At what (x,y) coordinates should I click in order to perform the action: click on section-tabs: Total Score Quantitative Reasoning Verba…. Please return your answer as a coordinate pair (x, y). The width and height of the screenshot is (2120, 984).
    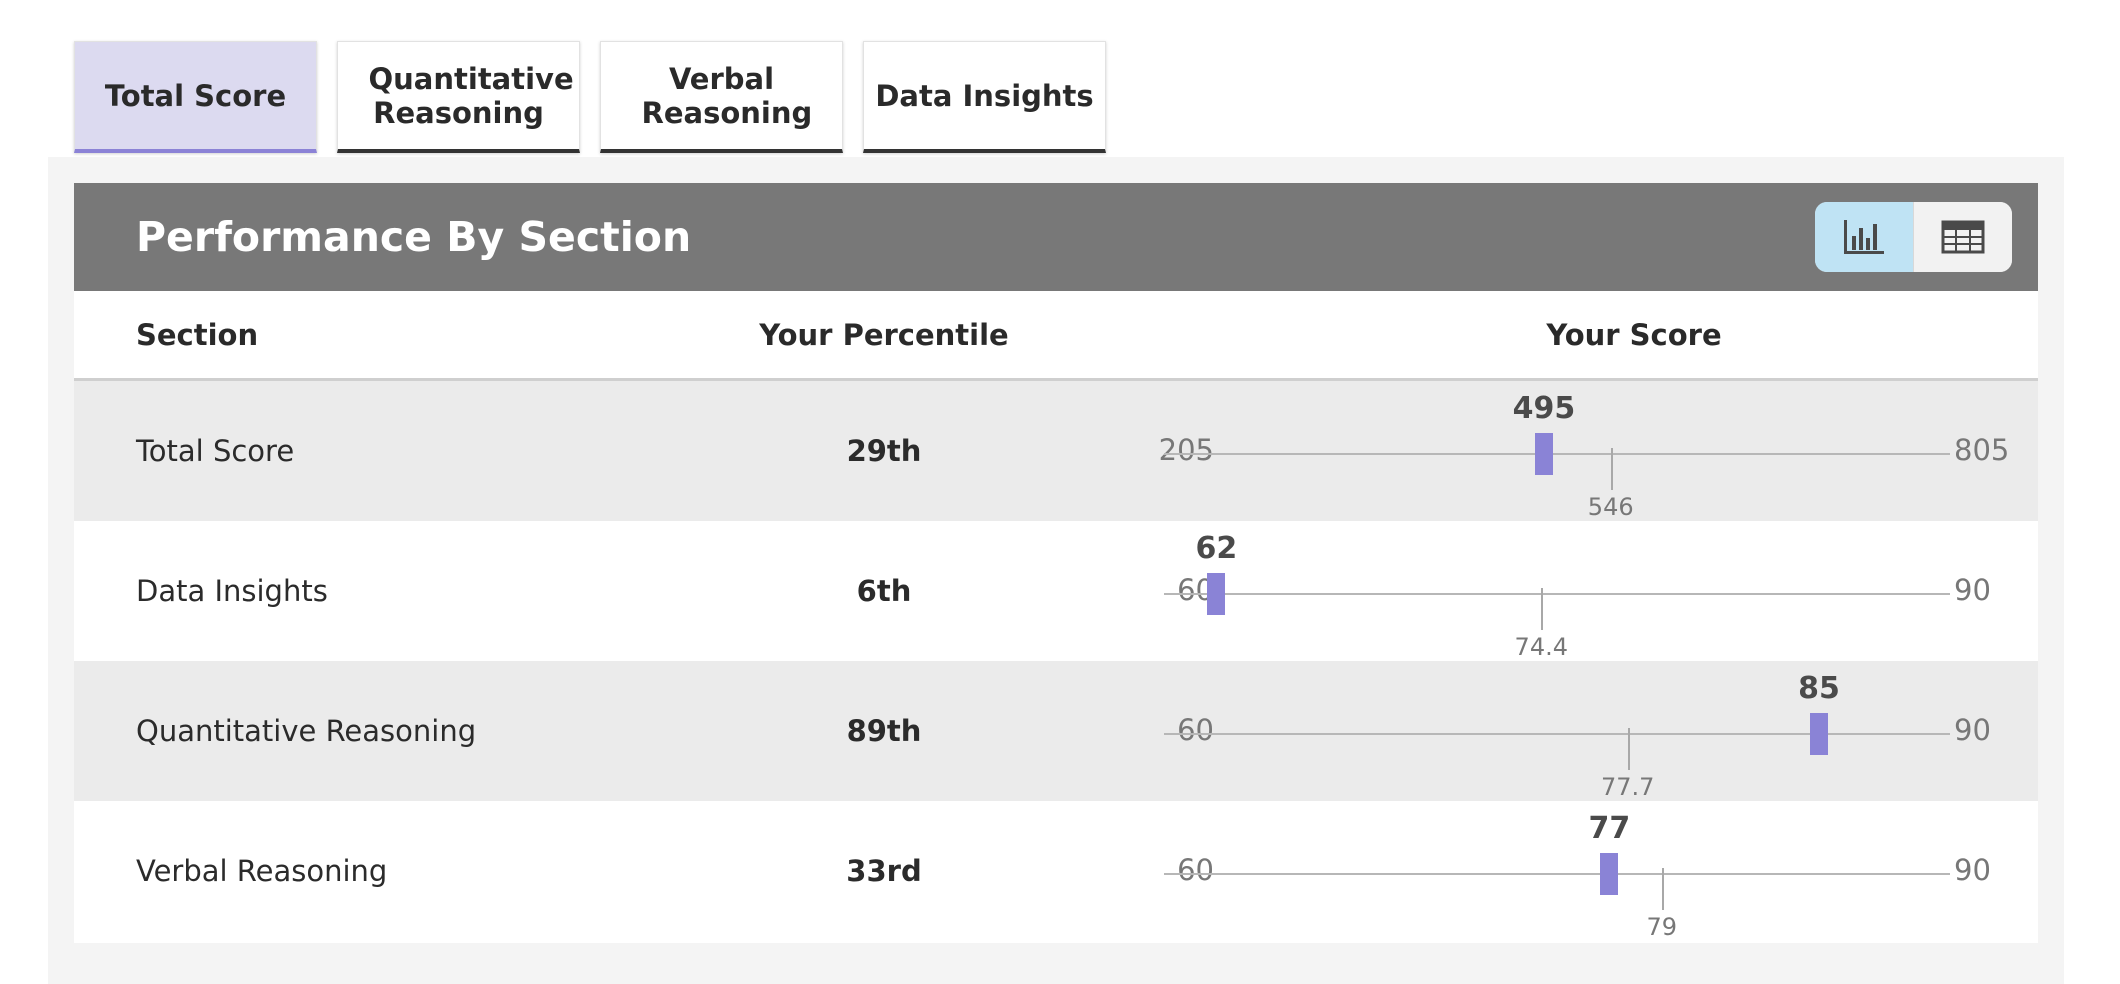
    Looking at the image, I should click on (590, 99).